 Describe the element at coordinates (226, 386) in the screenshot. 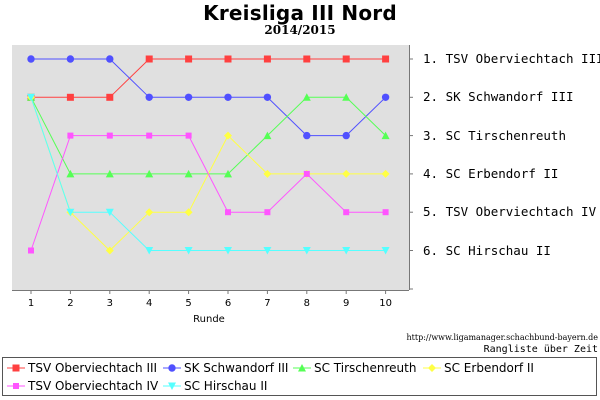

I see `legend-label: SC Hirschau II` at that location.